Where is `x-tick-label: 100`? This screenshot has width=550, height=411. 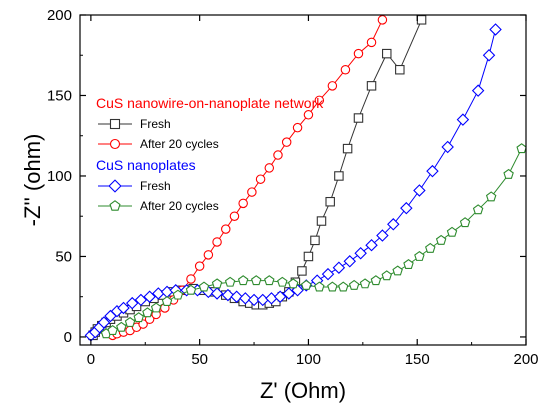 x-tick-label: 100 is located at coordinates (308, 359).